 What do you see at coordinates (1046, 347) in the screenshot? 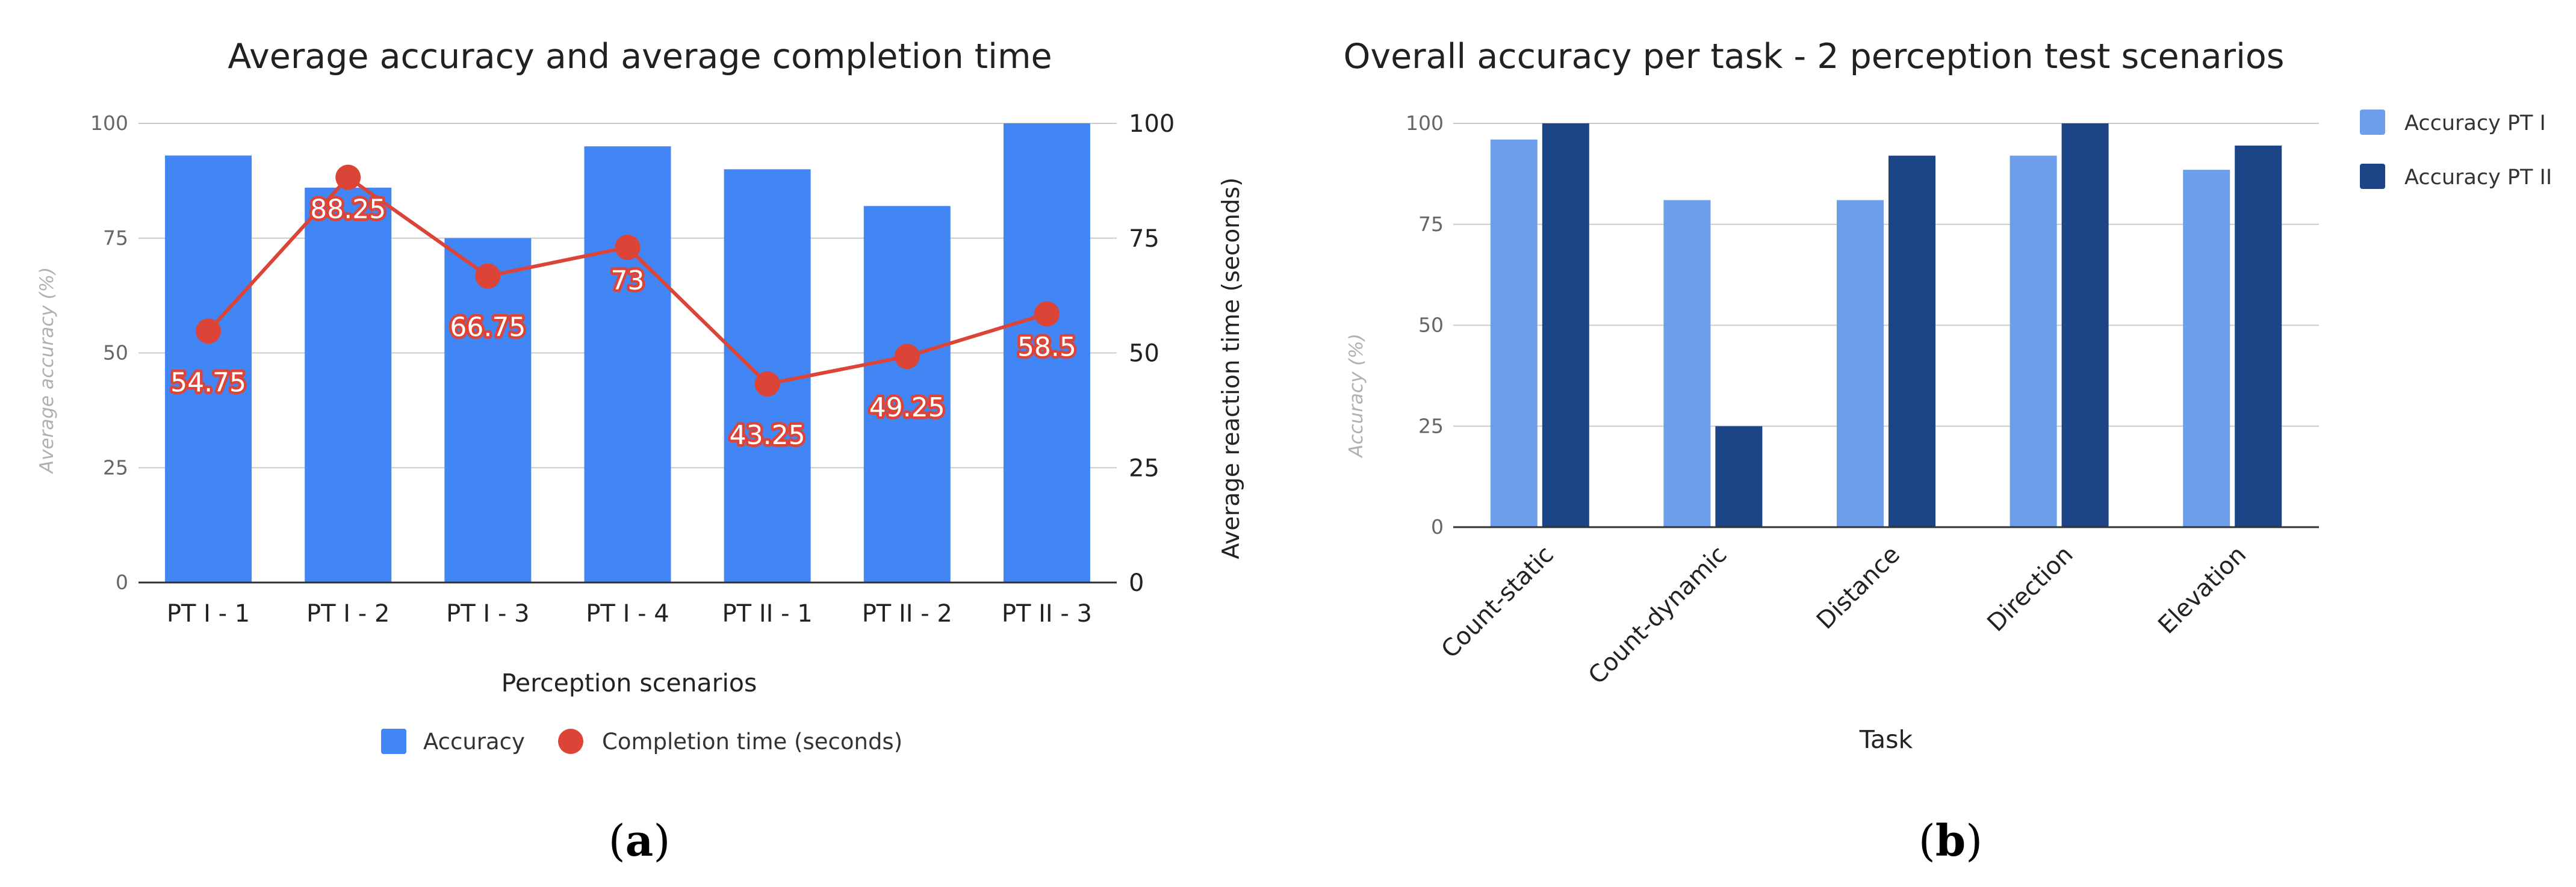
I see `completion-label-pt-ii-3: 58.5` at bounding box center [1046, 347].